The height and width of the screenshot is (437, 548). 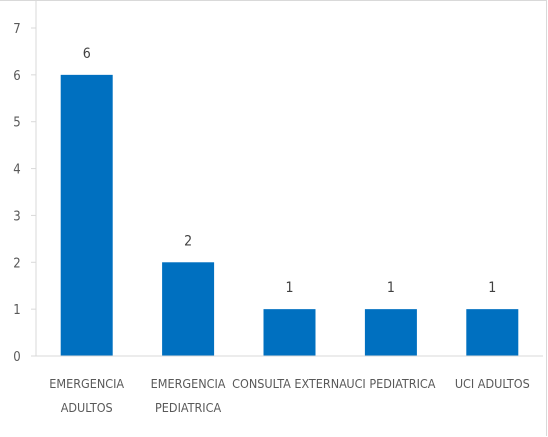 I want to click on y-tick-label: 1, so click(x=16, y=310).